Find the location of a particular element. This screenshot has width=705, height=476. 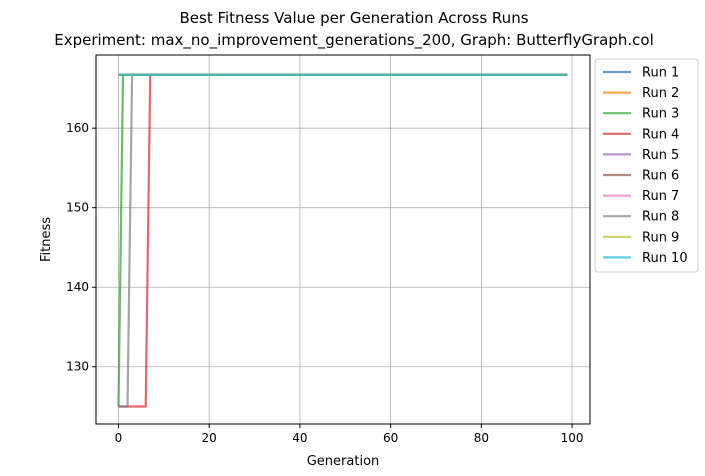

x-tick-label: 40 is located at coordinates (299, 438).